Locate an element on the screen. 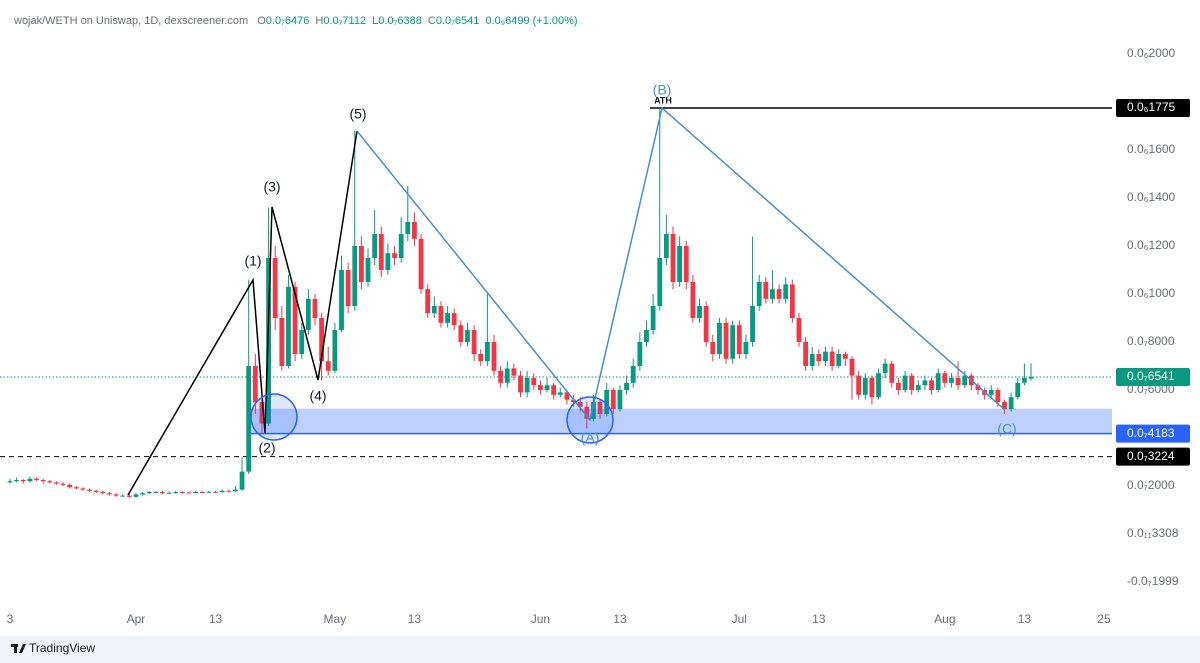  y-tick-label: 0.0₆1400 is located at coordinates (1151, 197).